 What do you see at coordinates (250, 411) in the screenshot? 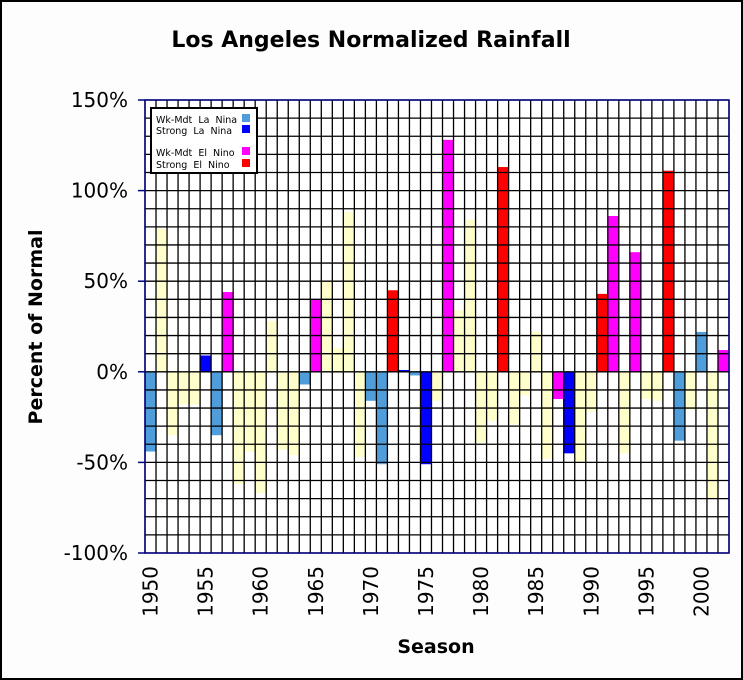
I see `bar-1959` at bounding box center [250, 411].